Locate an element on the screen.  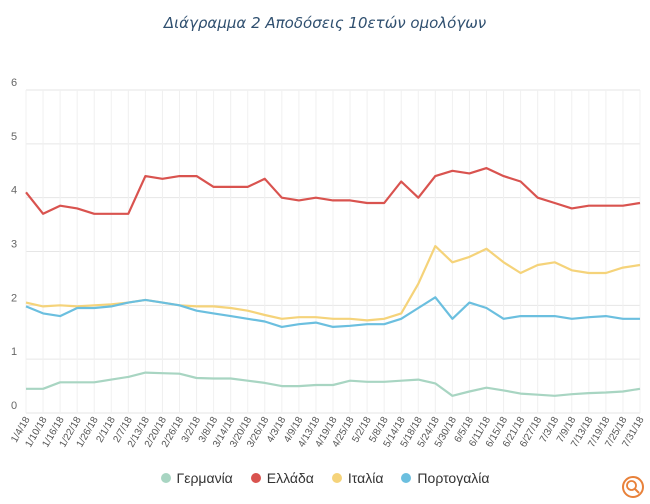
legend-item: Πορτογαλία is located at coordinates (445, 478).